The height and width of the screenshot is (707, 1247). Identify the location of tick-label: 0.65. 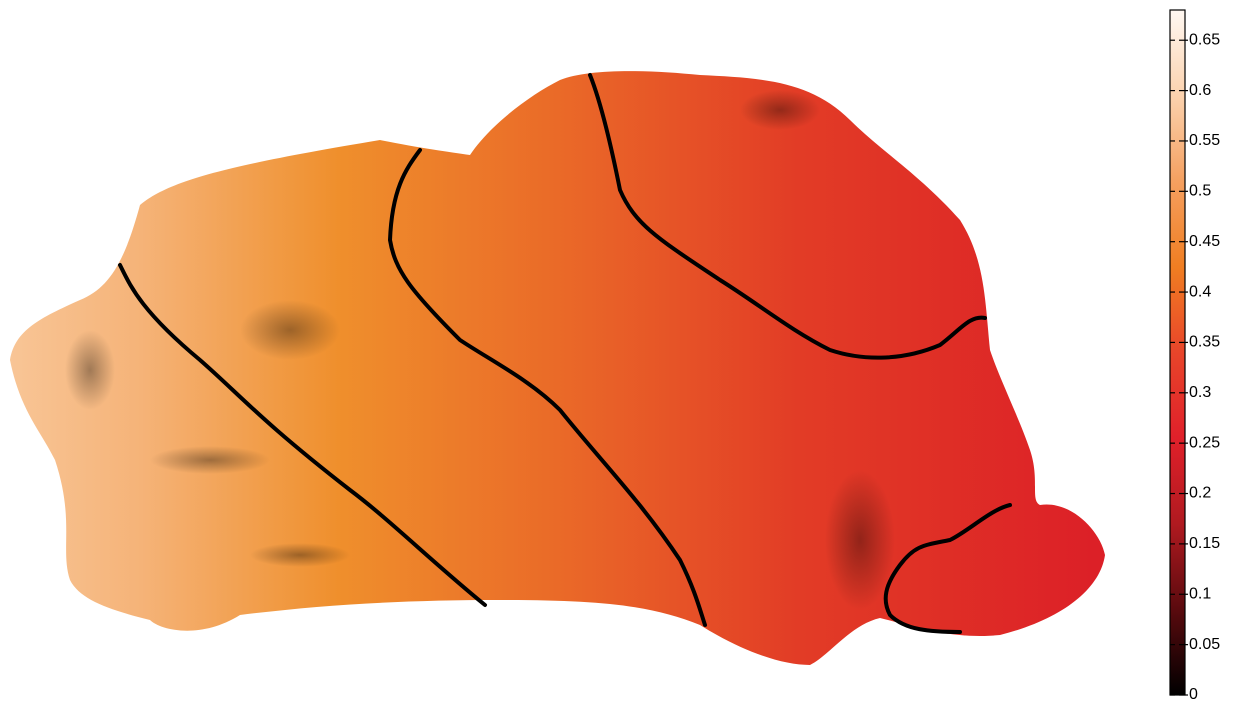
(1204, 39).